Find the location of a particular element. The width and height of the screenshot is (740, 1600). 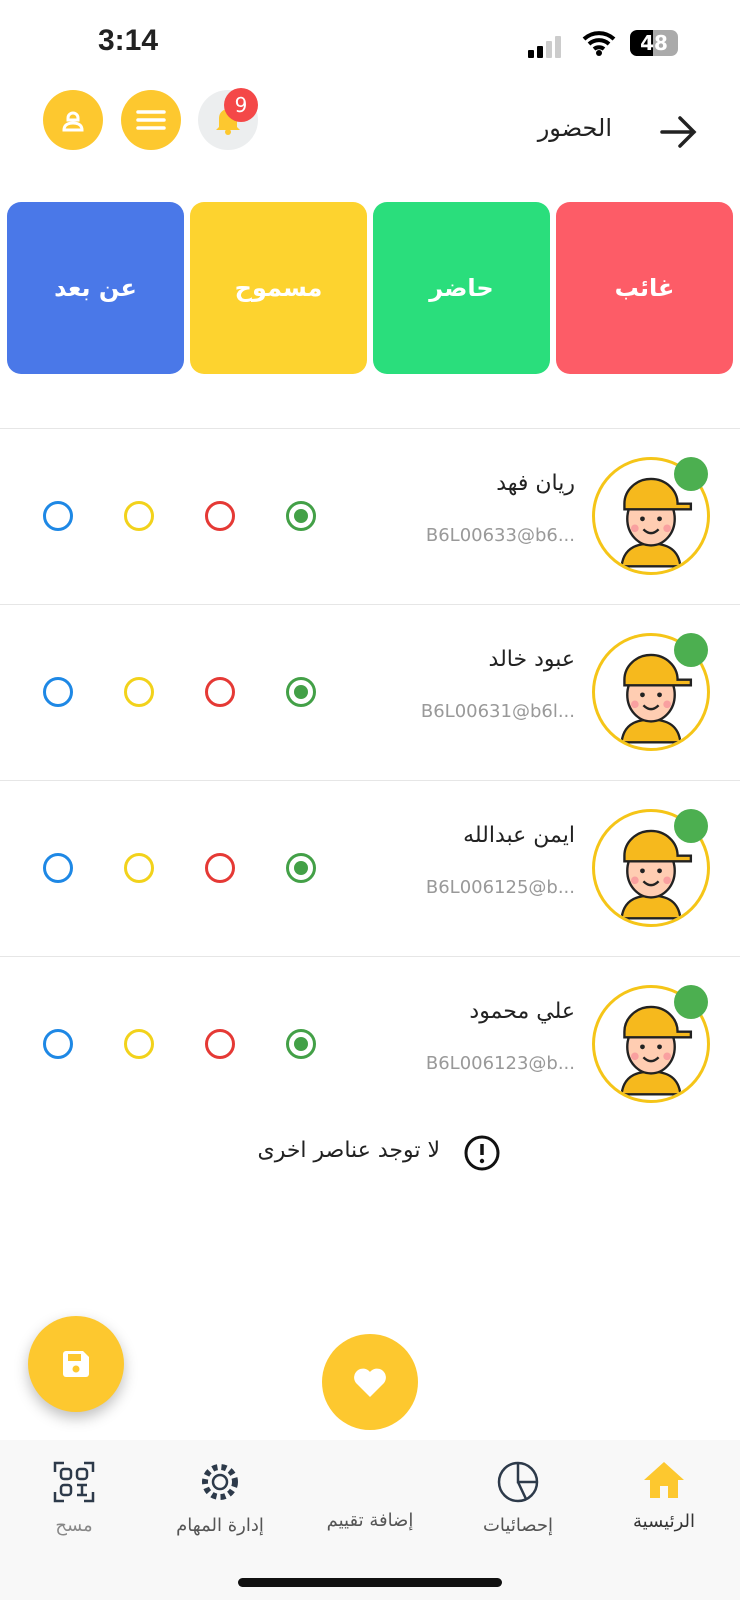

qr-scan-icon is located at coordinates (74, 1482).